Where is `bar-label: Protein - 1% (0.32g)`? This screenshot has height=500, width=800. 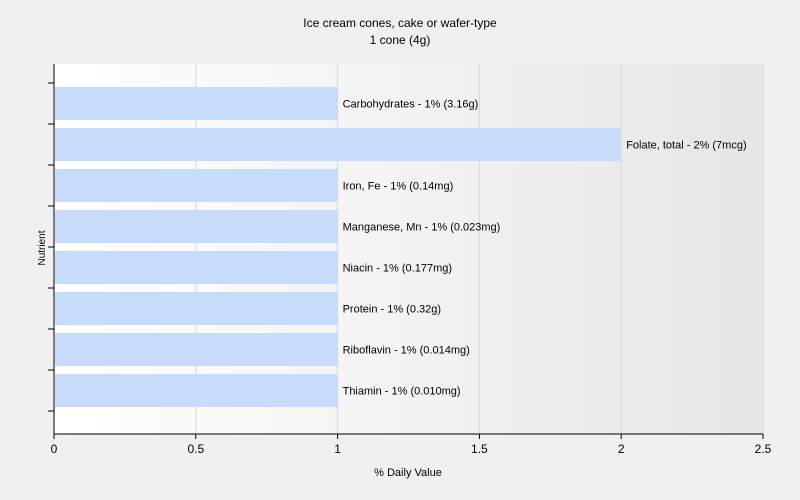
bar-label: Protein - 1% (0.32g) is located at coordinates (392, 310).